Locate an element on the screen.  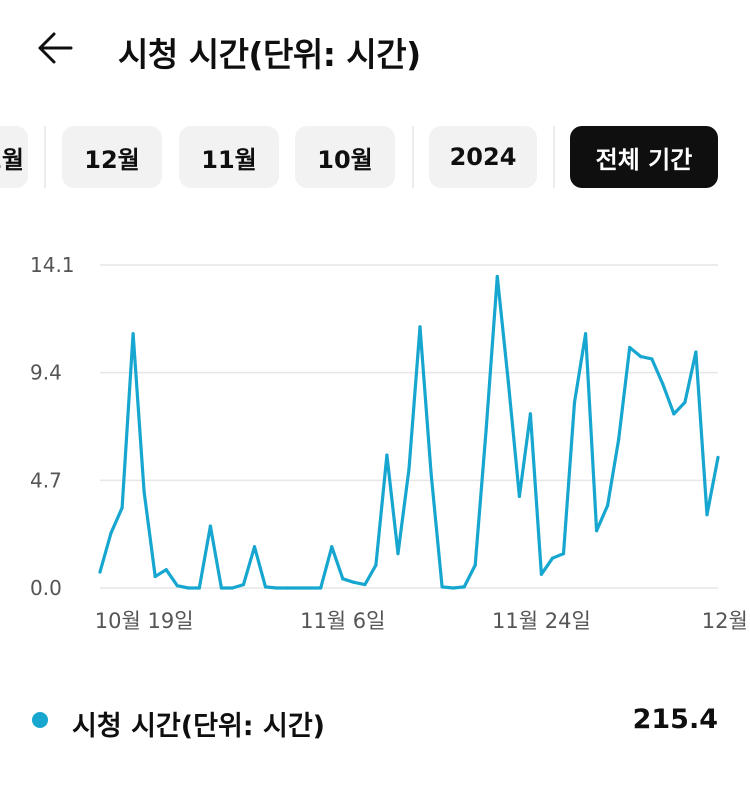
x-tick-label: 12월 13일 is located at coordinates (726, 621).